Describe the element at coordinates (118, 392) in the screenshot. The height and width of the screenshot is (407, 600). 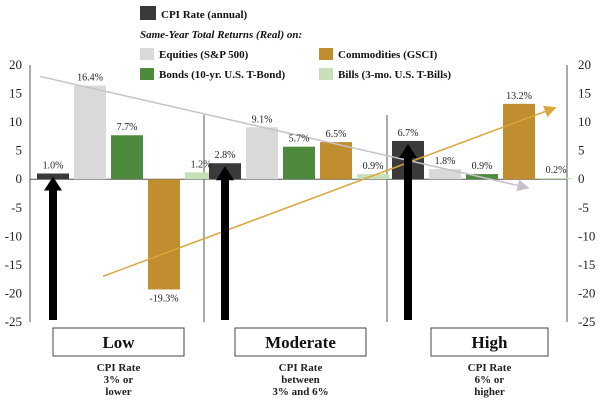
I see `regime-description-line: lower` at that location.